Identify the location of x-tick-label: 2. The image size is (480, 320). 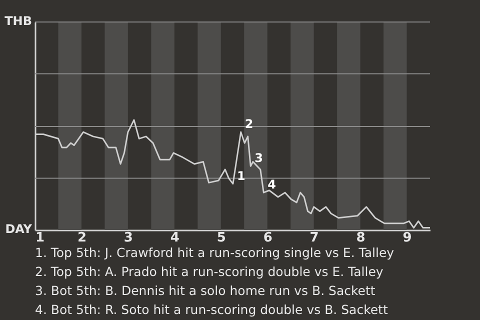
(81, 238).